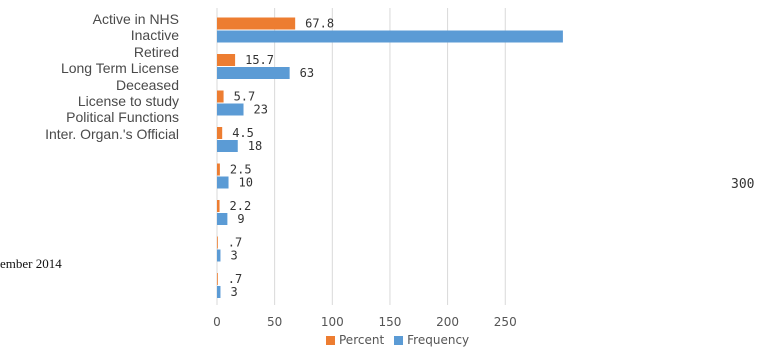  What do you see at coordinates (241, 170) in the screenshot?
I see `data-label-percent: 2.5` at bounding box center [241, 170].